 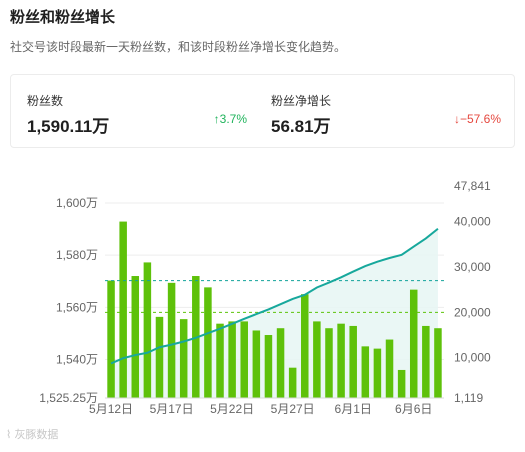 What do you see at coordinates (472, 186) in the screenshot?
I see `right-axis-tick-label: 47,841` at bounding box center [472, 186].